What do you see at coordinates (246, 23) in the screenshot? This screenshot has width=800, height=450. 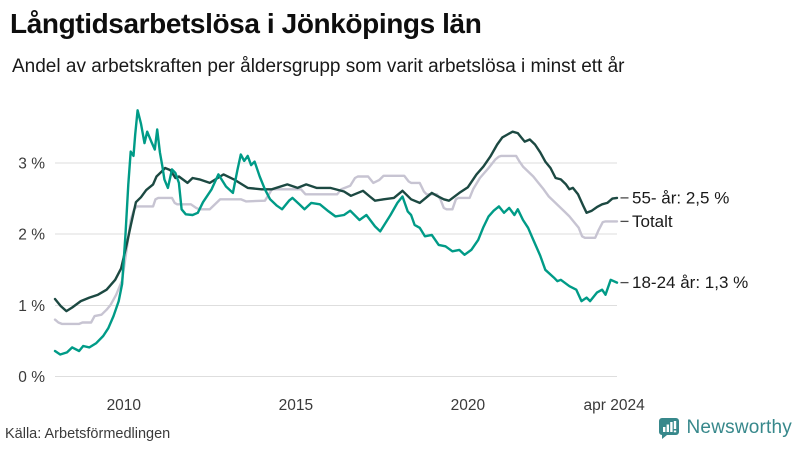 I see `chart-title: Långtidsarbetslösa i Jönköpings län` at bounding box center [246, 23].